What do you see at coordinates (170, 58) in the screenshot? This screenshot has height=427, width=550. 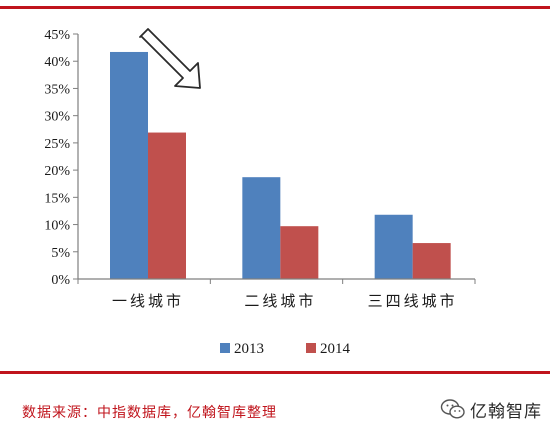 I see `arrow-down-right-icon` at bounding box center [170, 58].